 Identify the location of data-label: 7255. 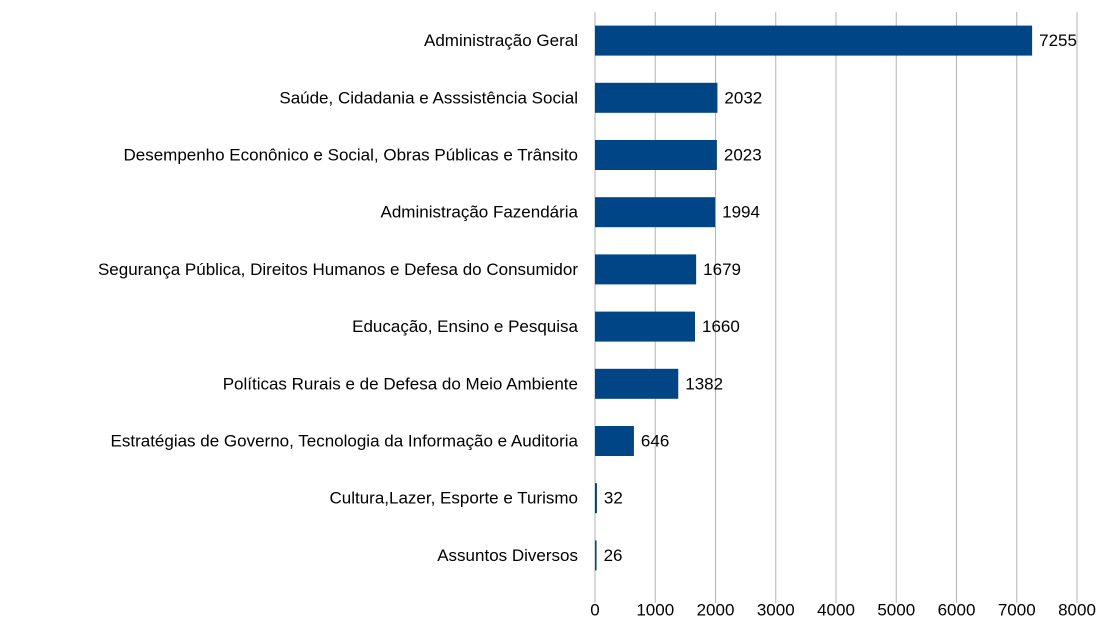
(1058, 40).